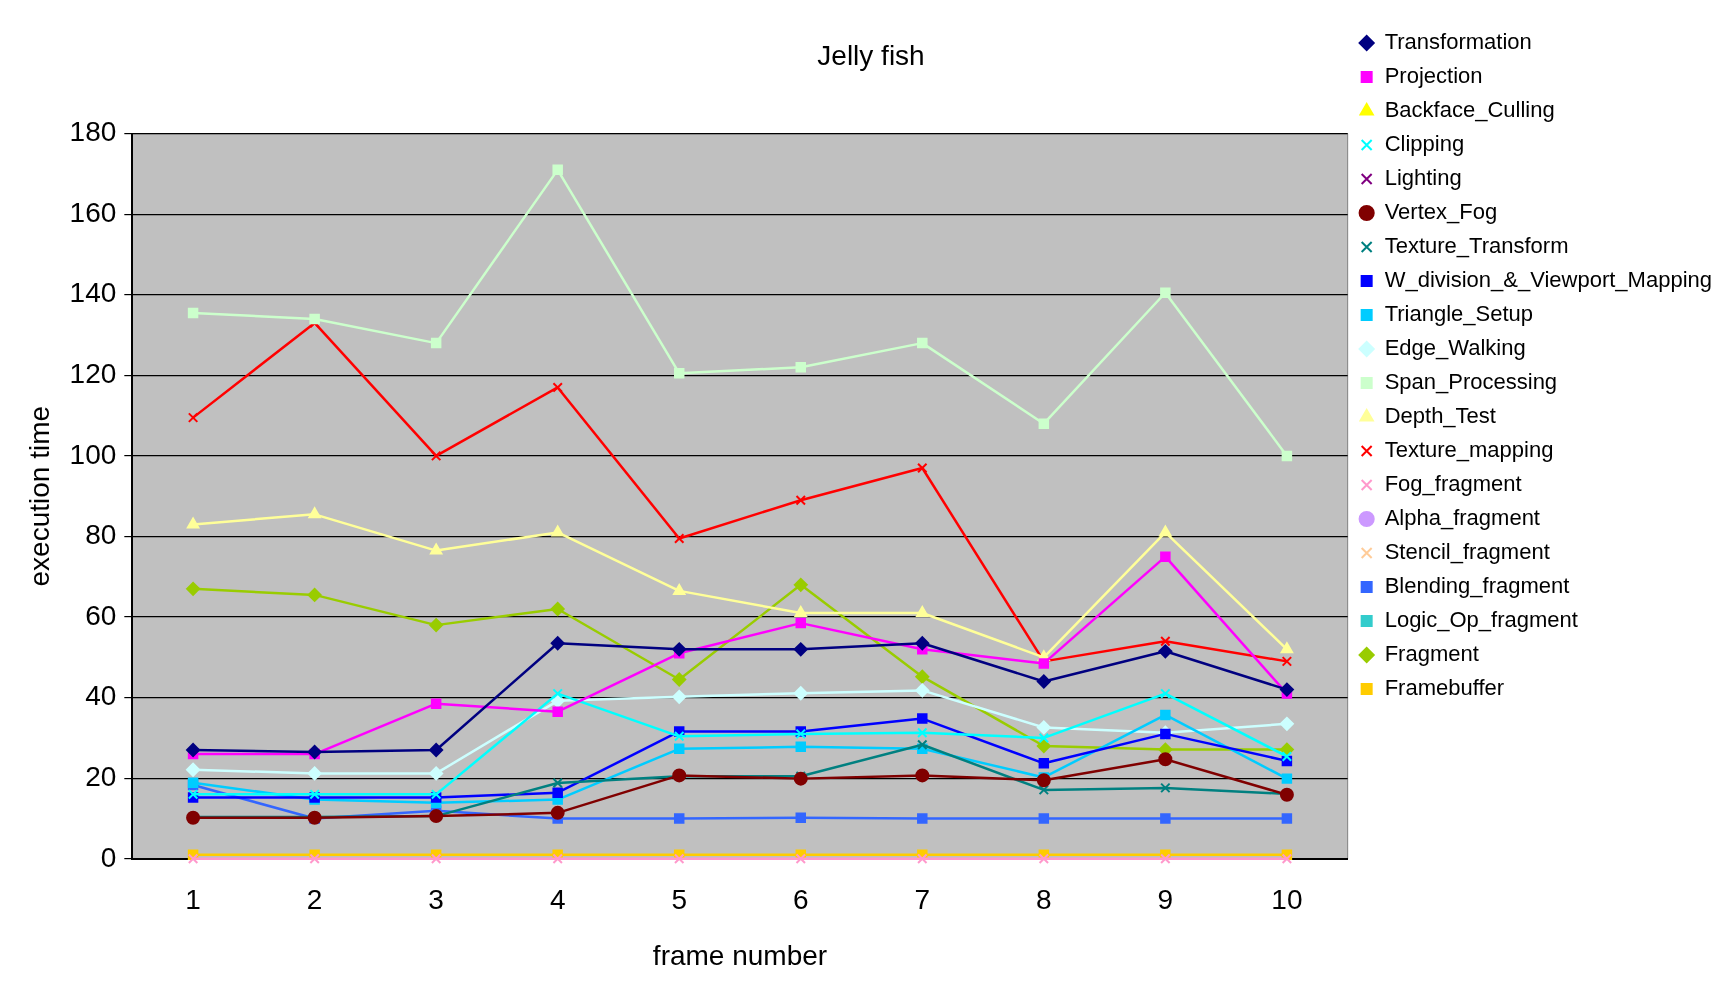  What do you see at coordinates (1453, 484) in the screenshot?
I see `legend-label: Fog_fragment` at bounding box center [1453, 484].